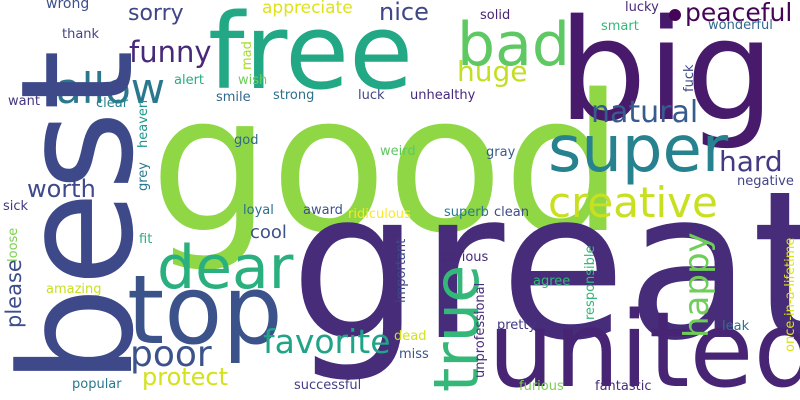  Describe the element at coordinates (666, 76) in the screenshot. I see `word-big: big` at that location.